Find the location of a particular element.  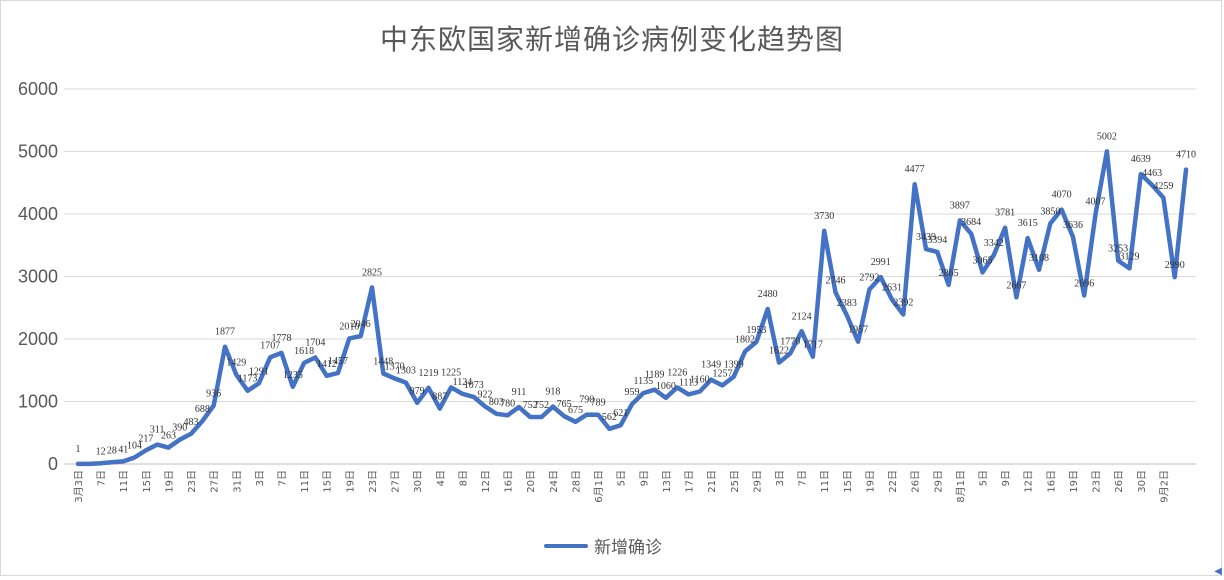

data-label: 4710 is located at coordinates (1186, 155).